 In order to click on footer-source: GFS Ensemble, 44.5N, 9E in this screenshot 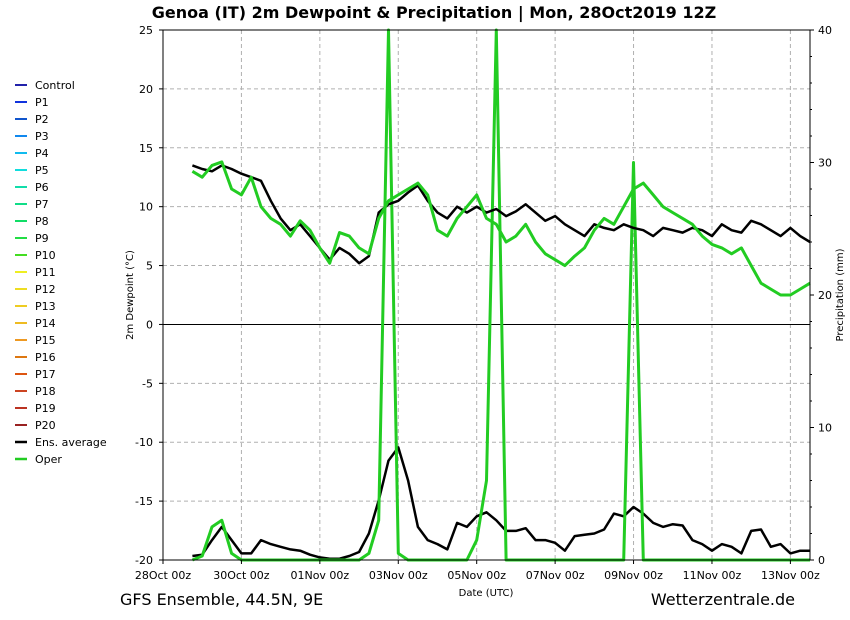, I will do `click(221, 599)`.